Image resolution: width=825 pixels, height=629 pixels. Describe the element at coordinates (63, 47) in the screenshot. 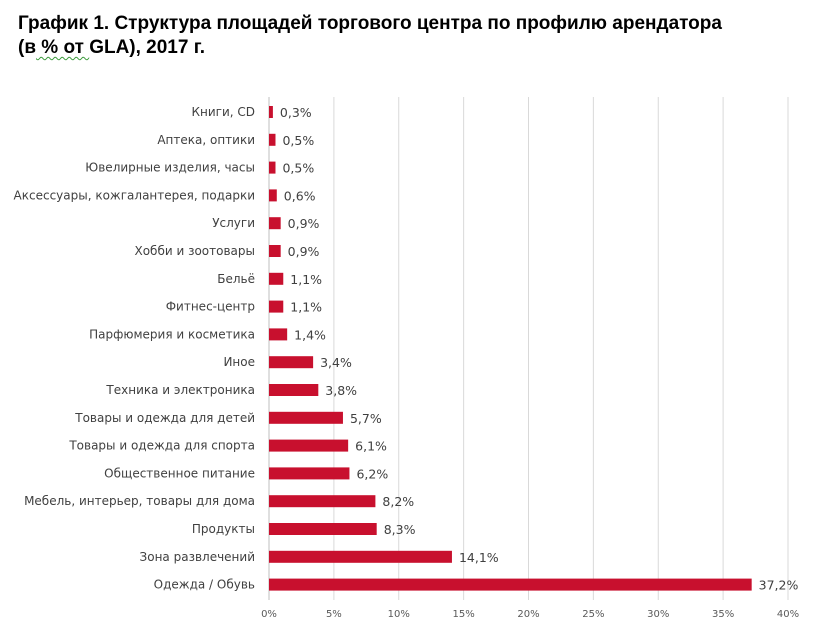

I see `spellcheck-underlined-text: % от` at that location.